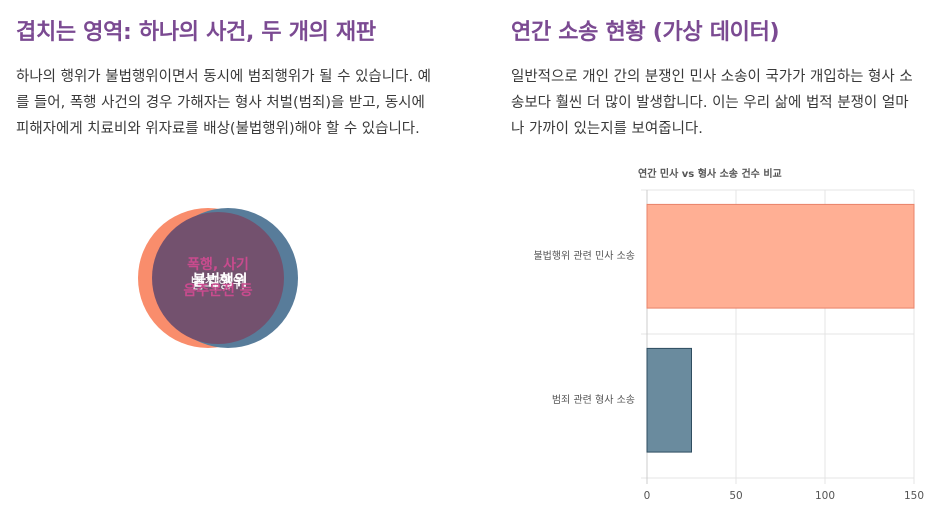 The width and height of the screenshot is (944, 515). I want to click on chart-tick-label: 100, so click(825, 496).